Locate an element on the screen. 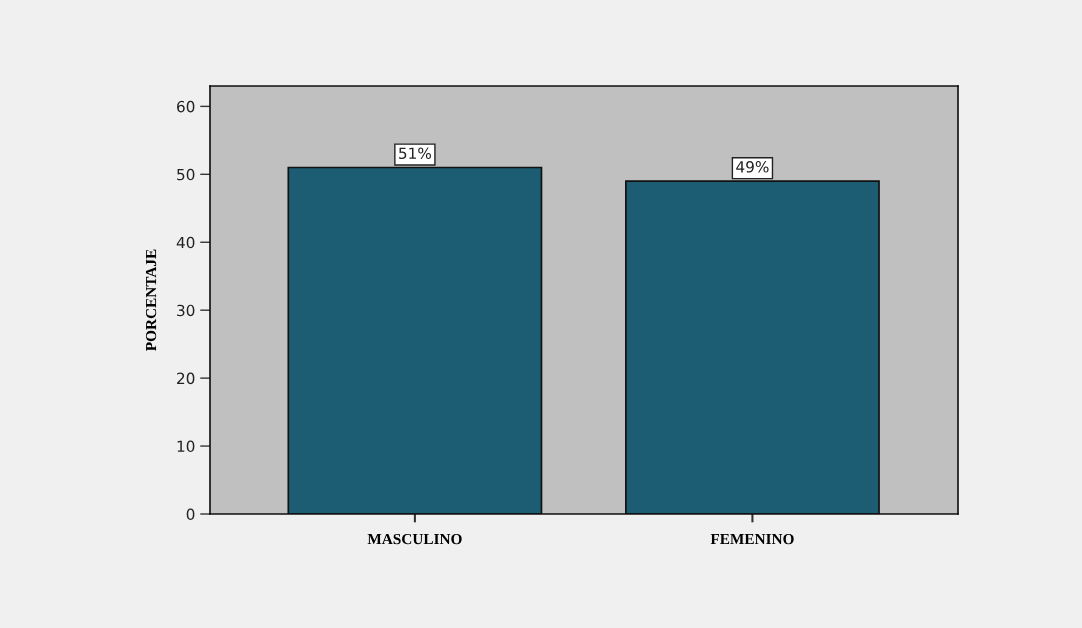 This screenshot has height=628, width=1082. y-tick-label: 10 is located at coordinates (186, 446).